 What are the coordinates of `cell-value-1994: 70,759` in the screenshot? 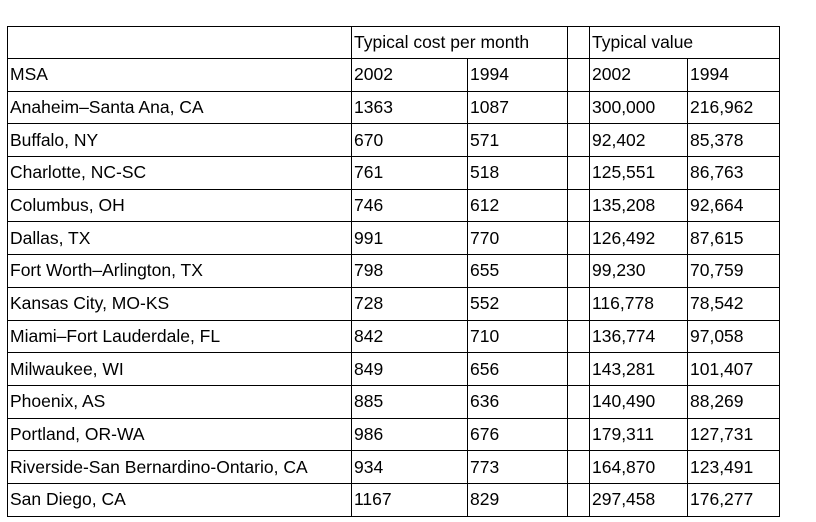 It's located at (733, 271).